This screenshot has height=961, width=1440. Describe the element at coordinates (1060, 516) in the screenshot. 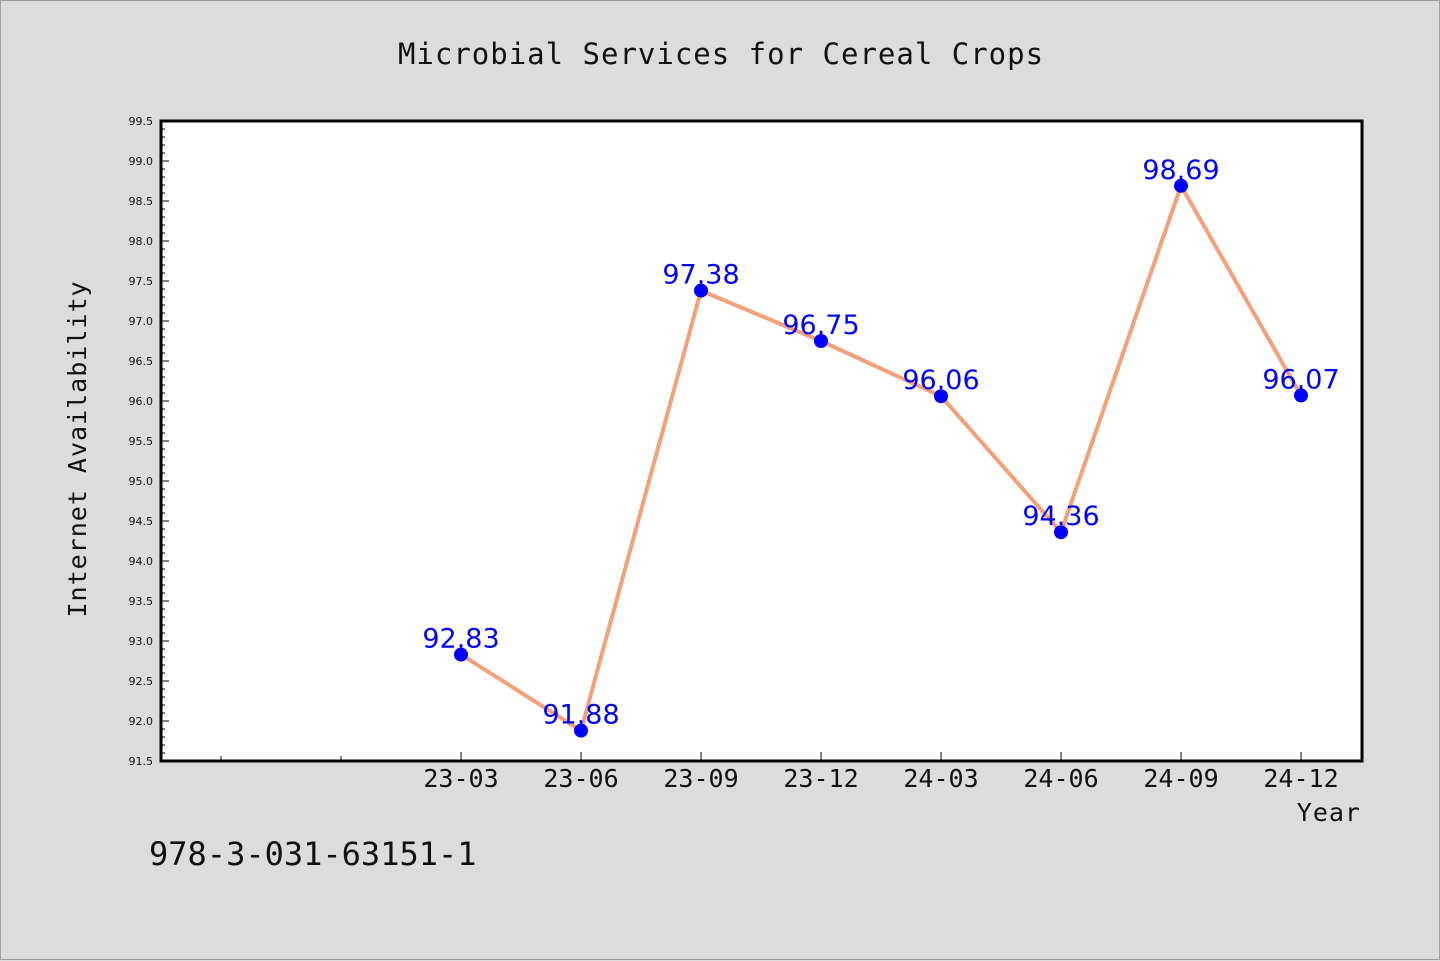

I see `data-label: 94.36` at that location.